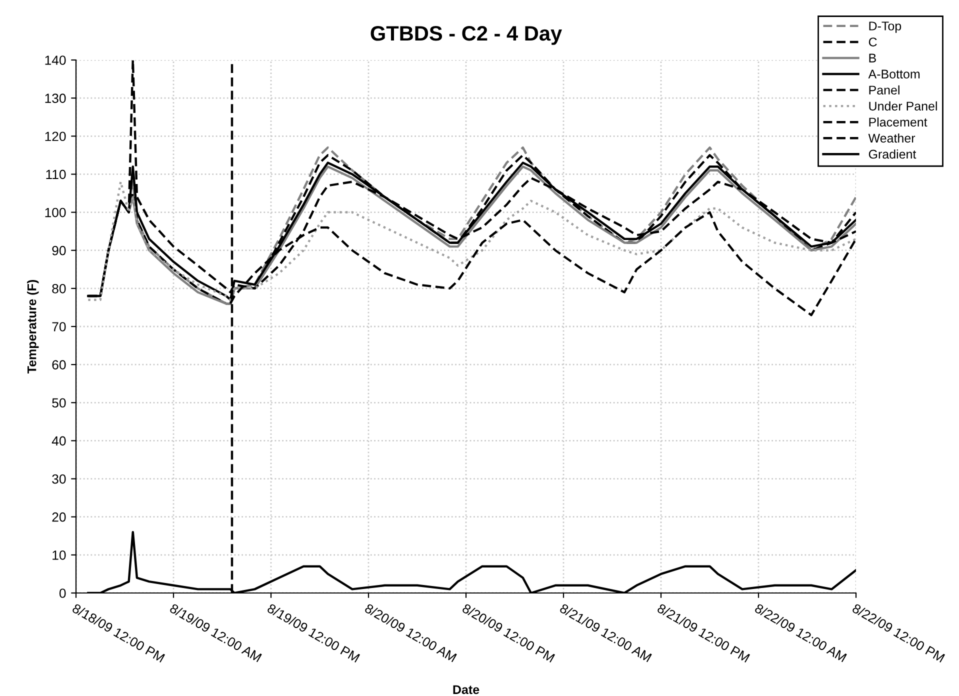 This screenshot has width=959, height=696. What do you see at coordinates (59, 555) in the screenshot?
I see `y-tick-label: 10` at bounding box center [59, 555].